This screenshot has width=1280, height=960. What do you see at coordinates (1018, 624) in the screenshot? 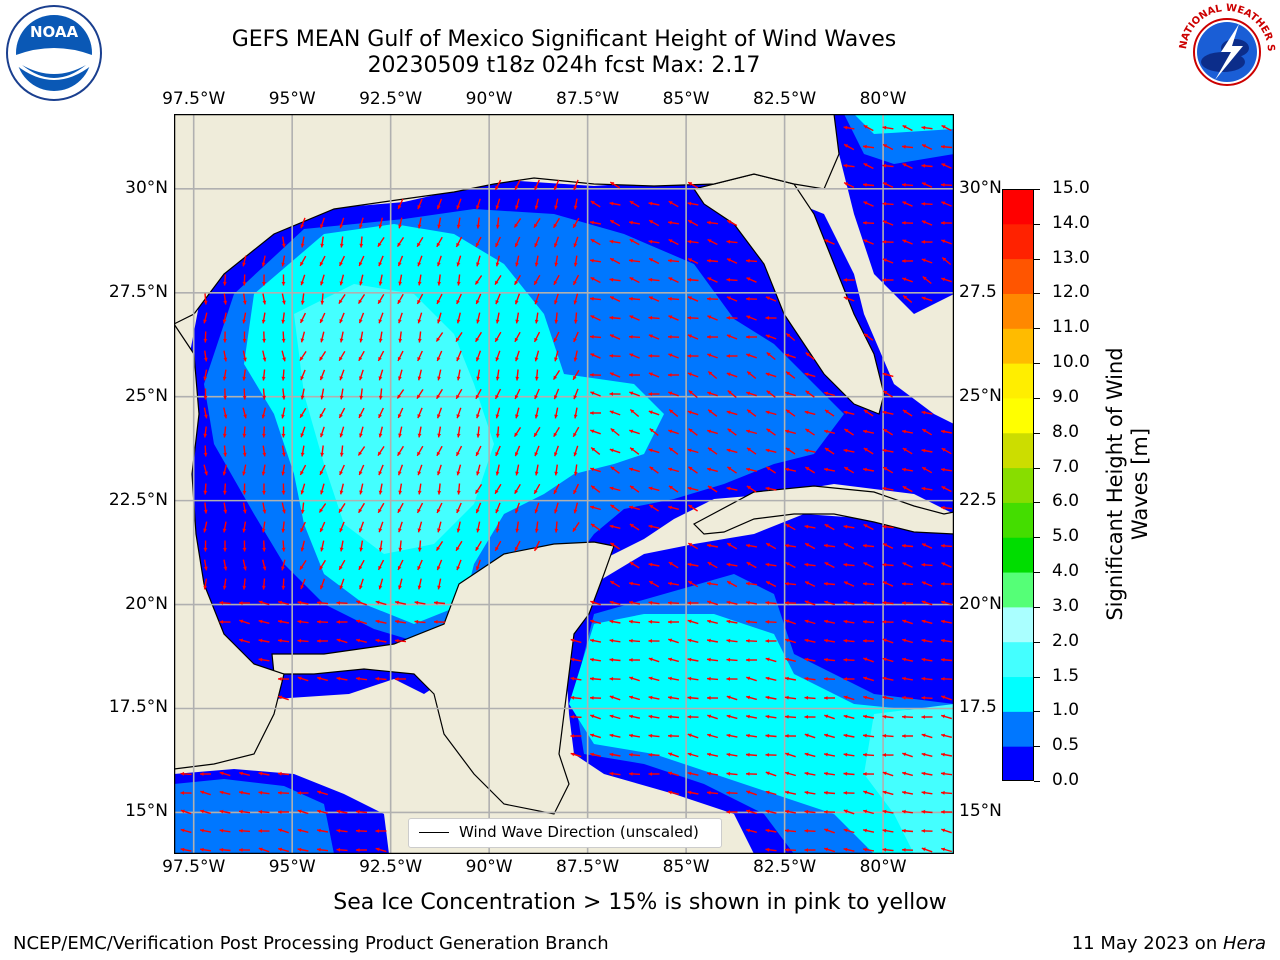
I see `colorbar-segment` at bounding box center [1018, 624].